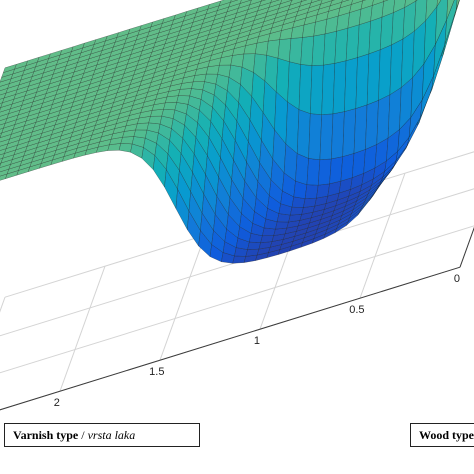 This screenshot has width=474, height=474. What do you see at coordinates (446, 435) in the screenshot?
I see `y-axis-label-main: Wood type` at bounding box center [446, 435].